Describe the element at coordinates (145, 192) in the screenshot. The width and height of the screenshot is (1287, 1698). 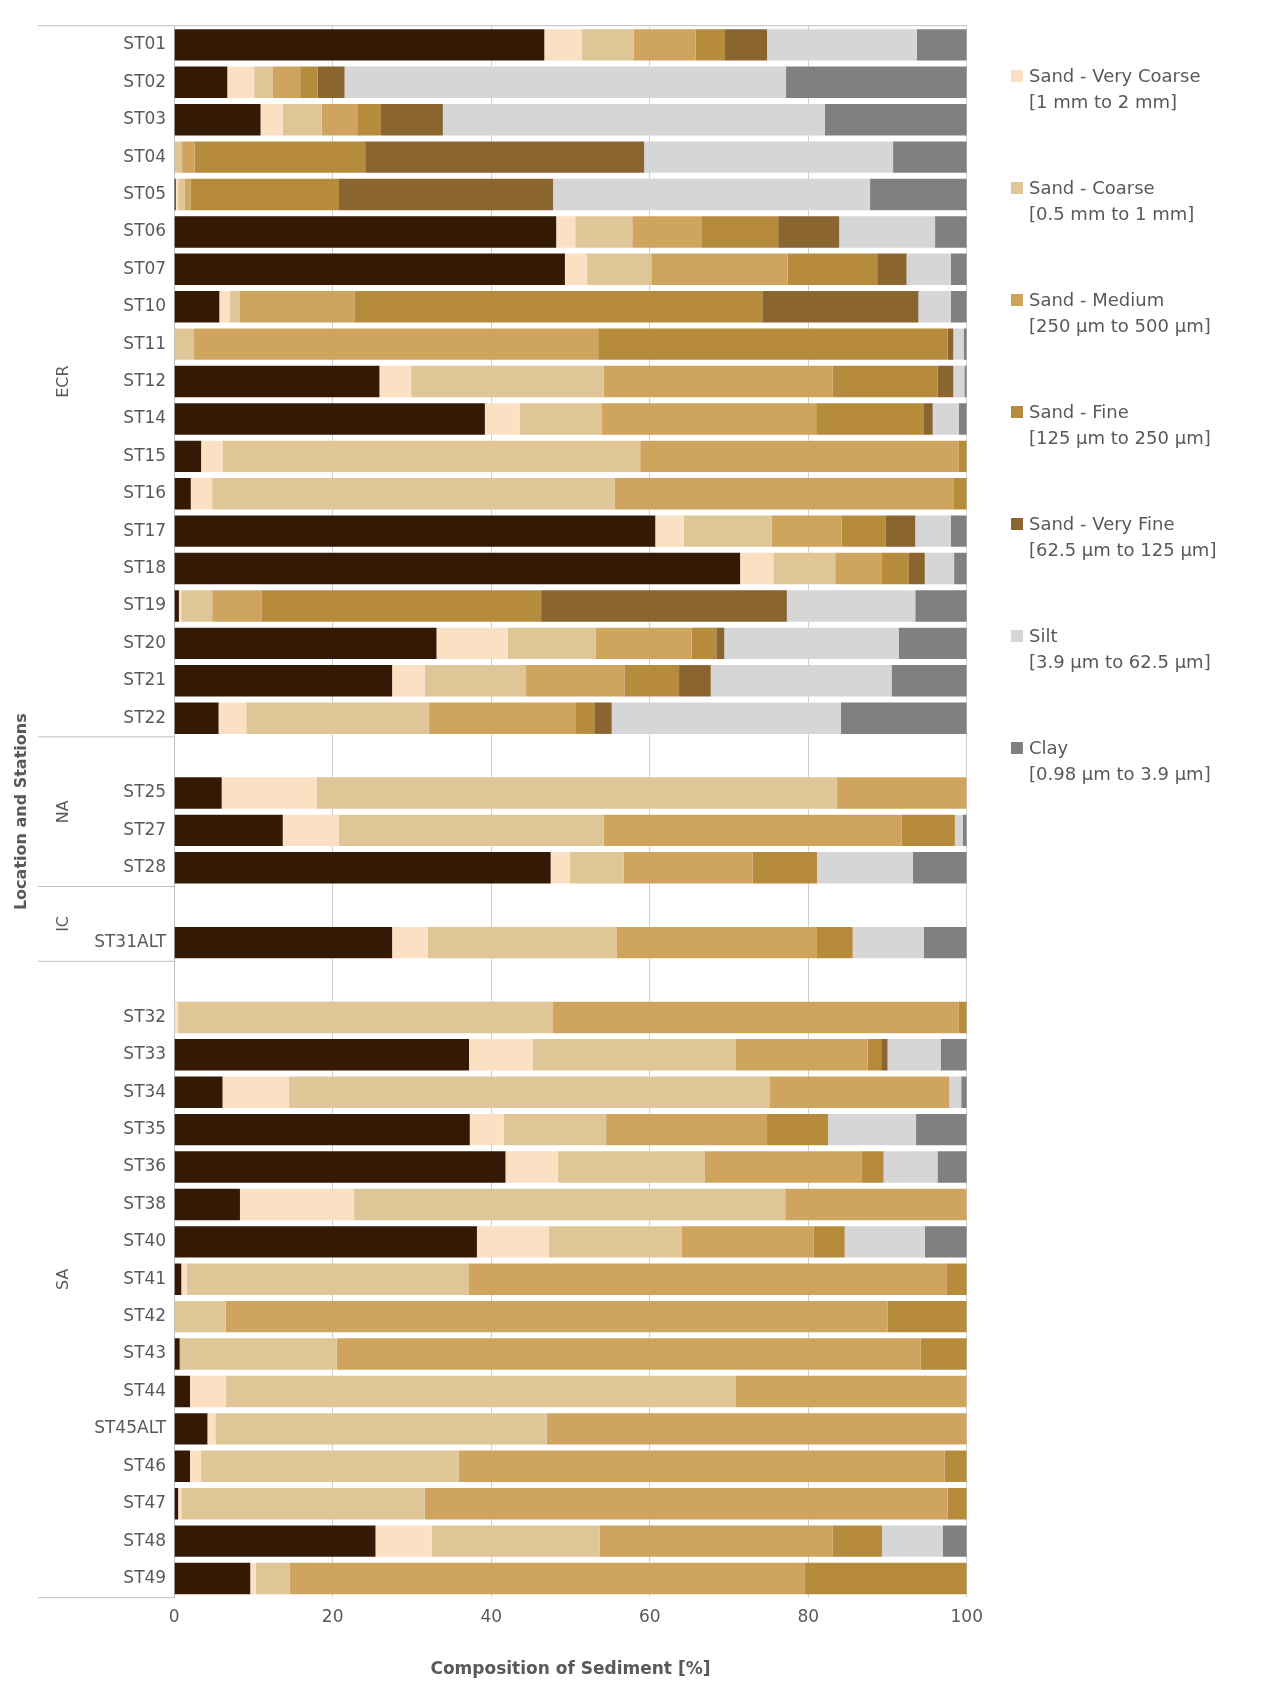
I see `y-tick-label: ST05` at that location.